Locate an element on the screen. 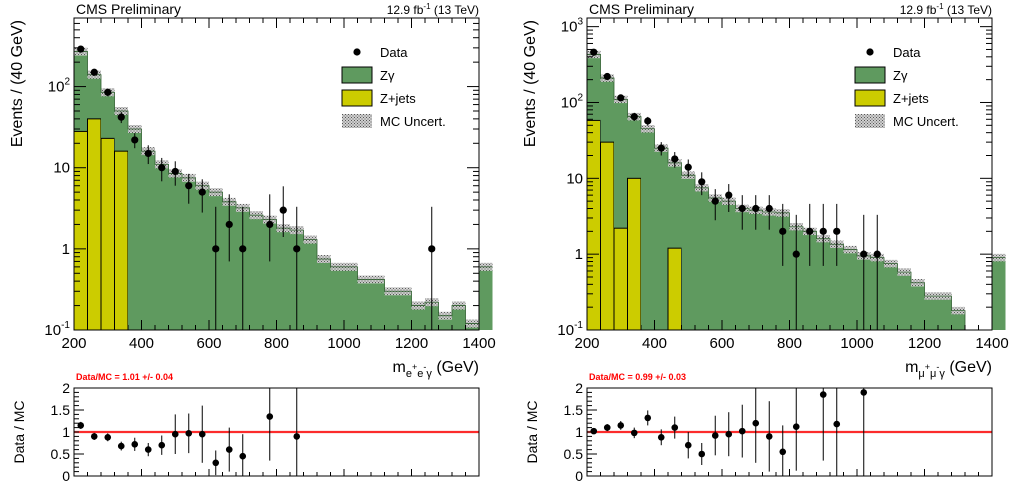 The image size is (1010, 486). x-axis-title: me+e-γ (GeV) is located at coordinates (436, 369).